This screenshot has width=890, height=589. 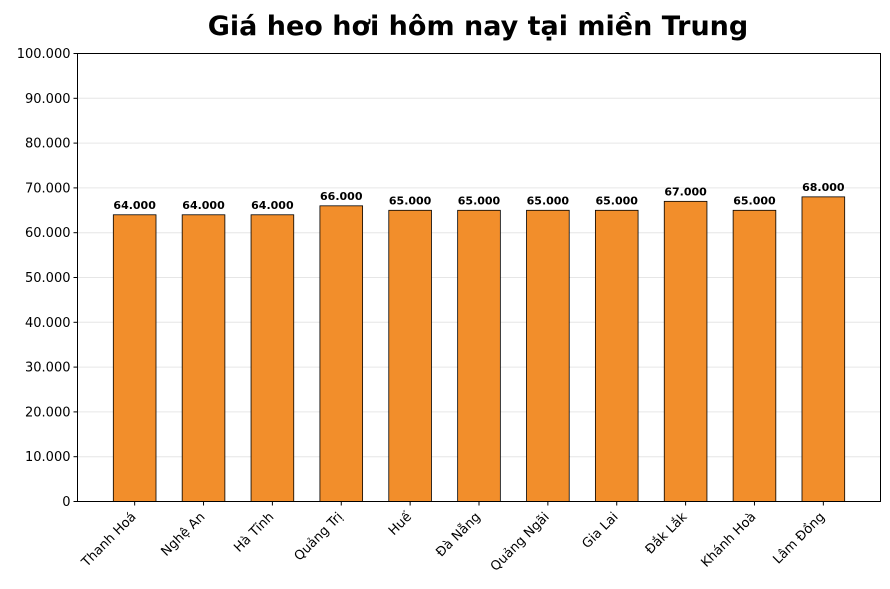 What do you see at coordinates (319, 537) in the screenshot?
I see `x-tick-label: Quảng Trị` at bounding box center [319, 537].